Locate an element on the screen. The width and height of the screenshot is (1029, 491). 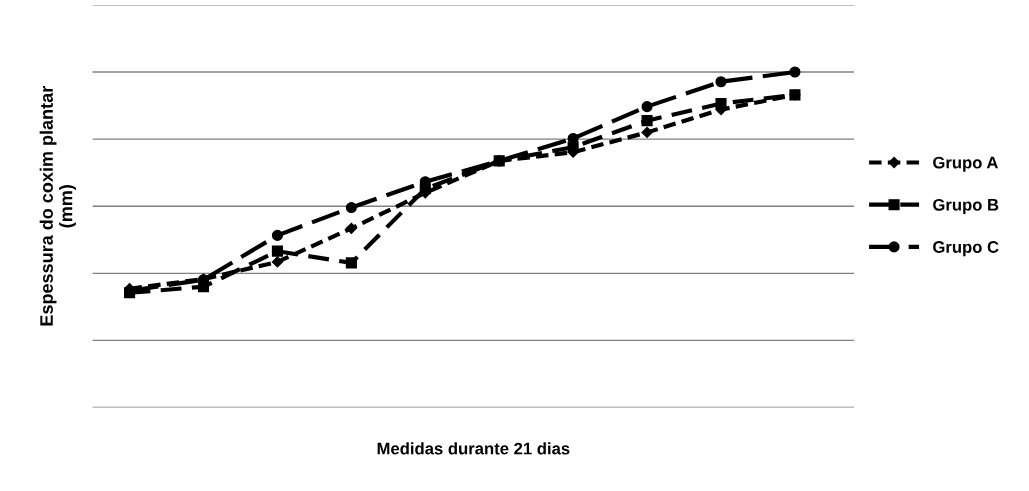
legend-label: Grupo C is located at coordinates (966, 249).